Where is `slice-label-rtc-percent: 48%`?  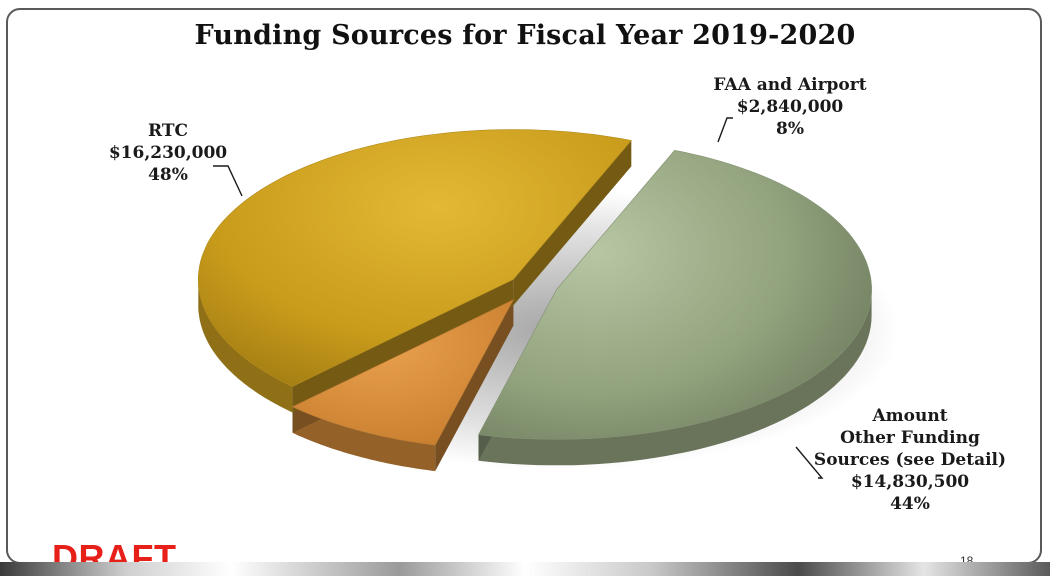
slice-label-rtc-percent: 48% is located at coordinates (168, 175).